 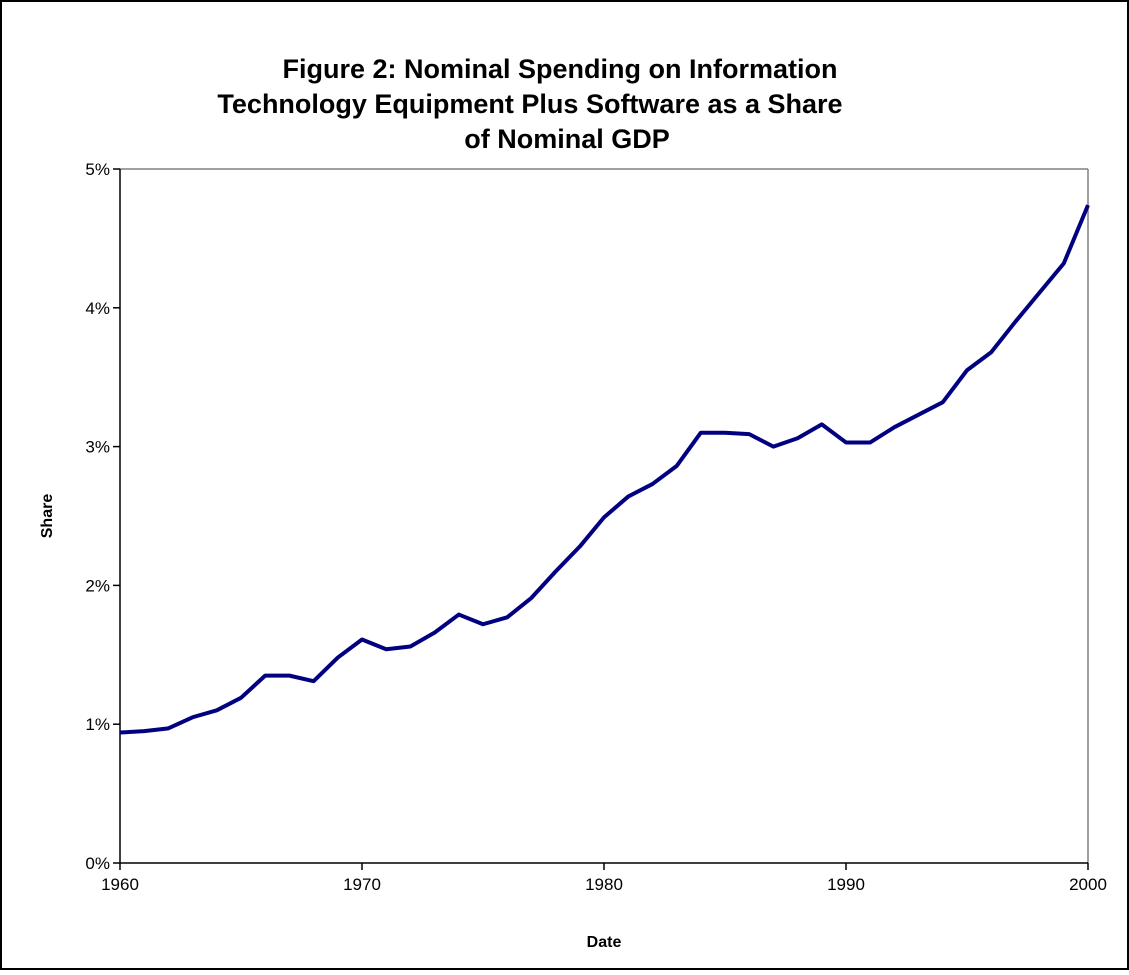 I want to click on x-tick-label: 2000, so click(x=1088, y=884).